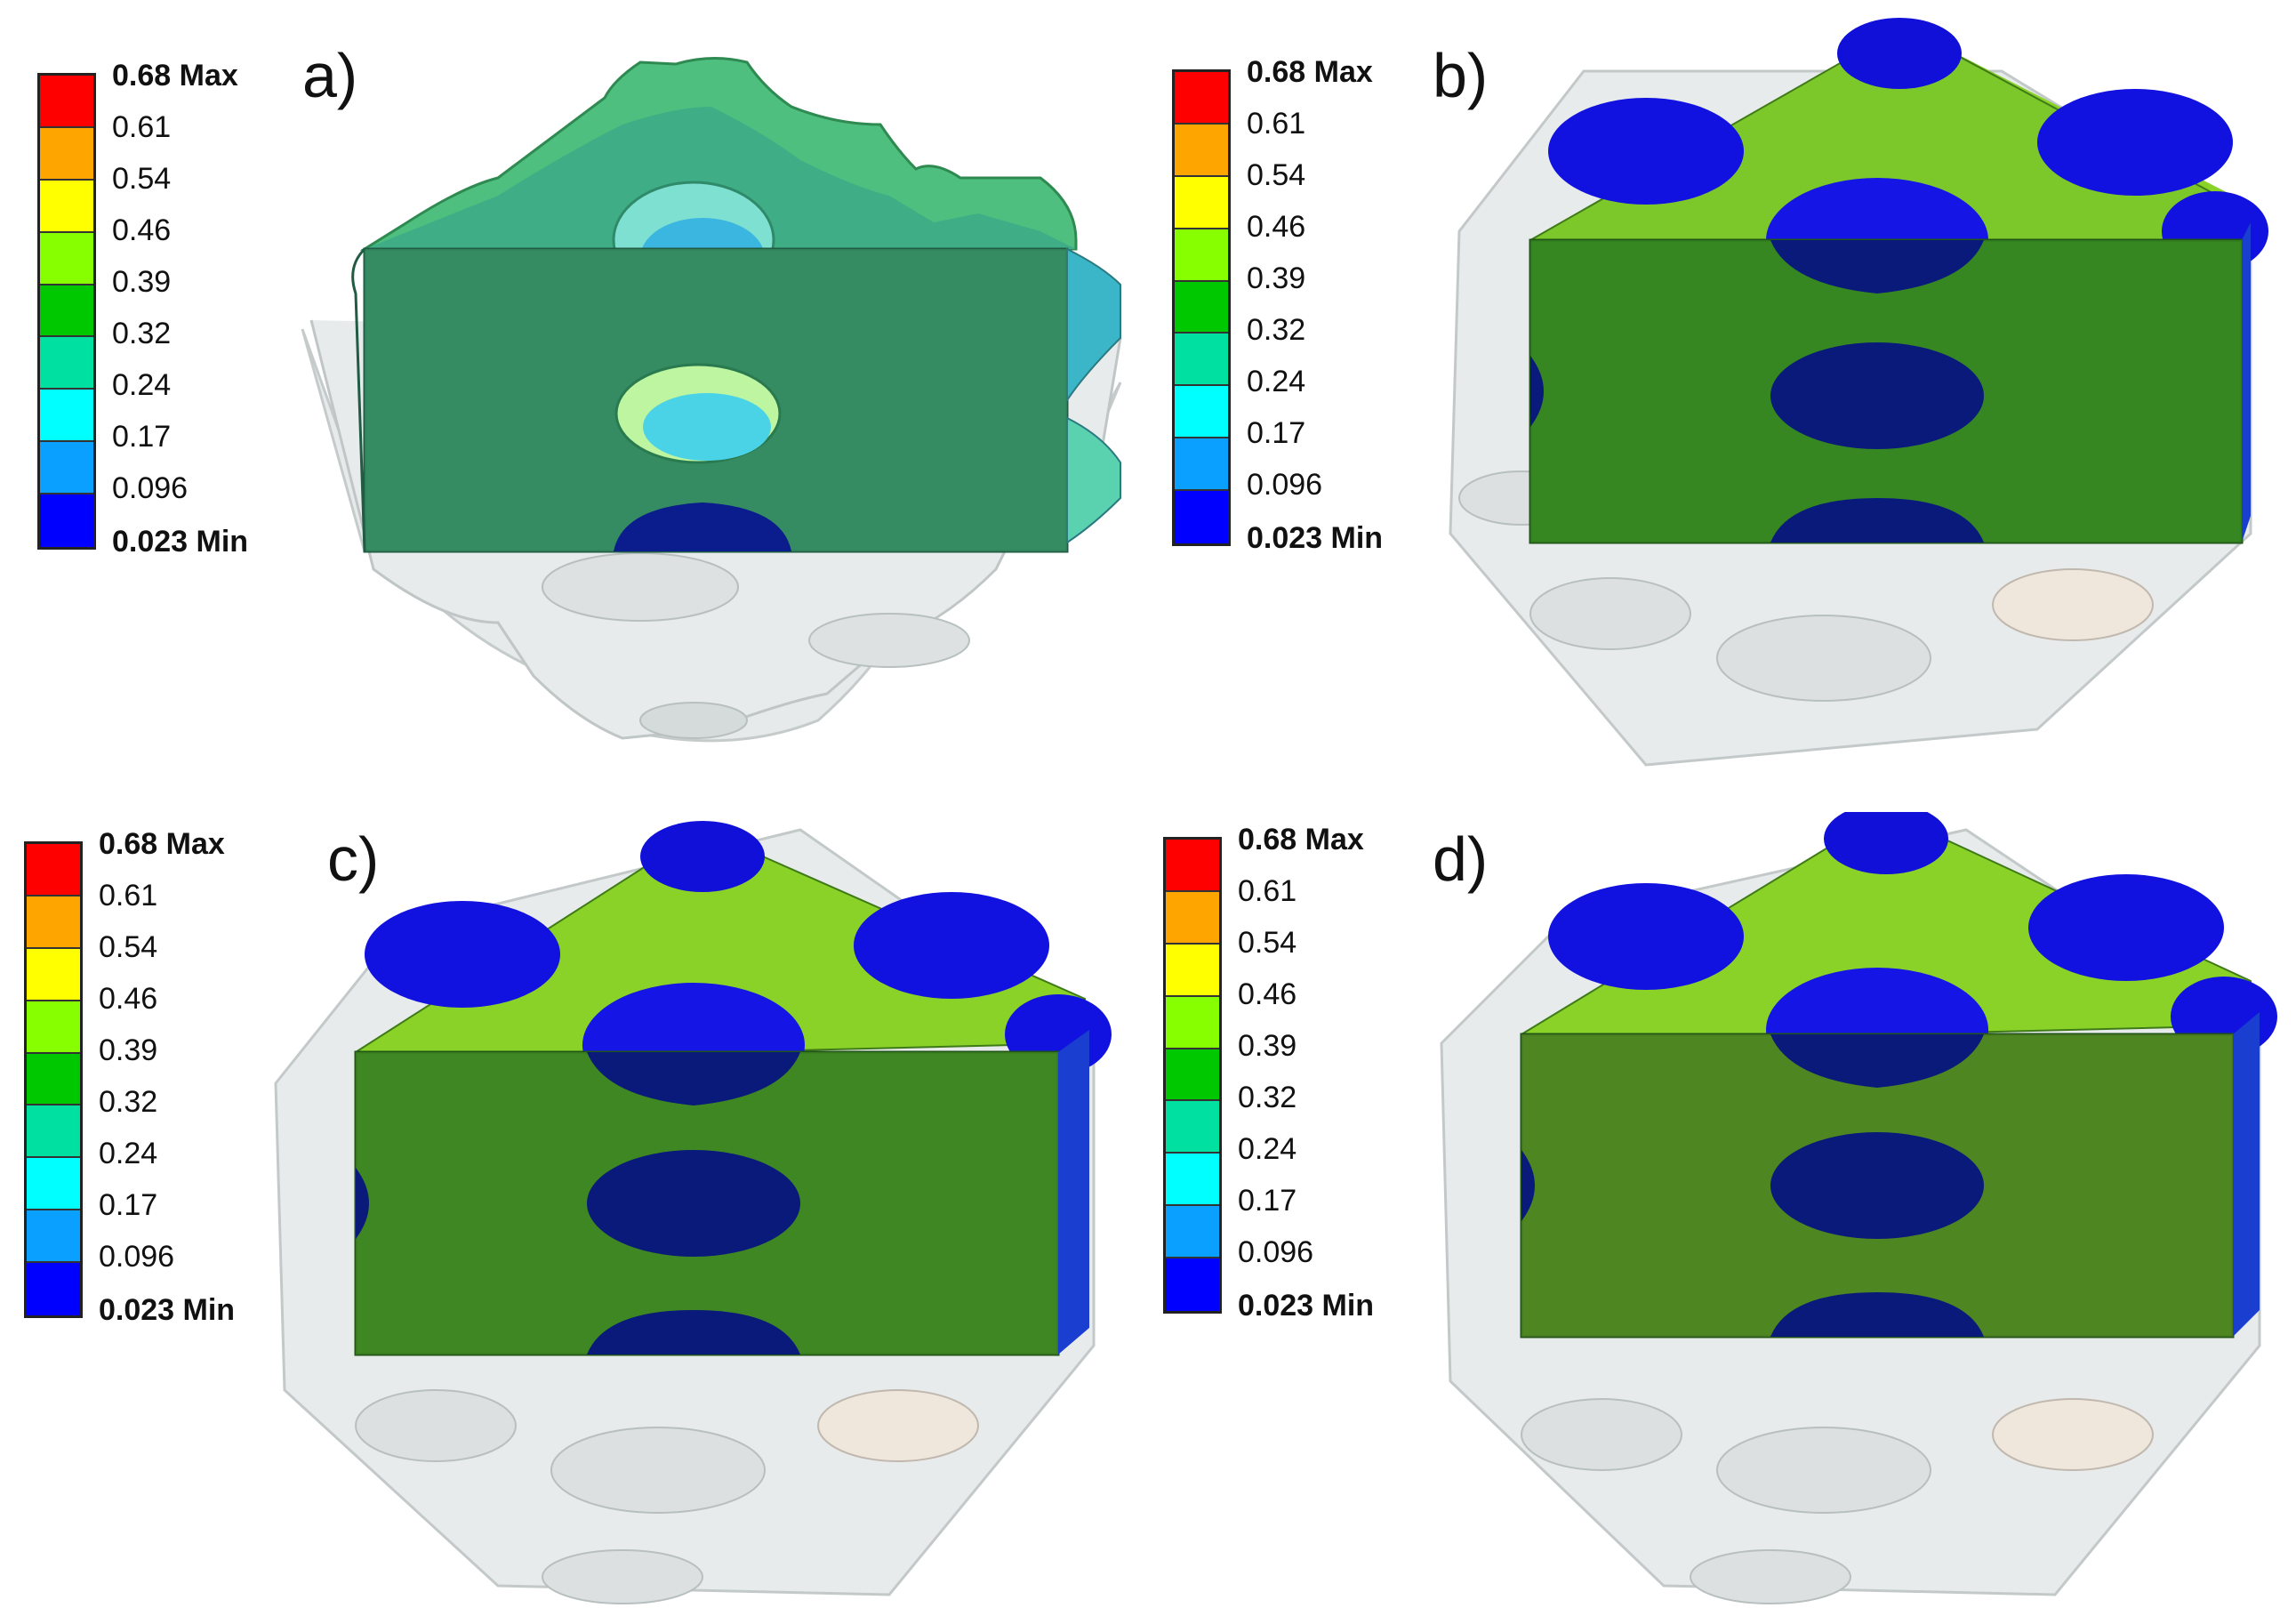  Describe the element at coordinates (1461, 859) in the screenshot. I see `panel-label: d)` at that location.